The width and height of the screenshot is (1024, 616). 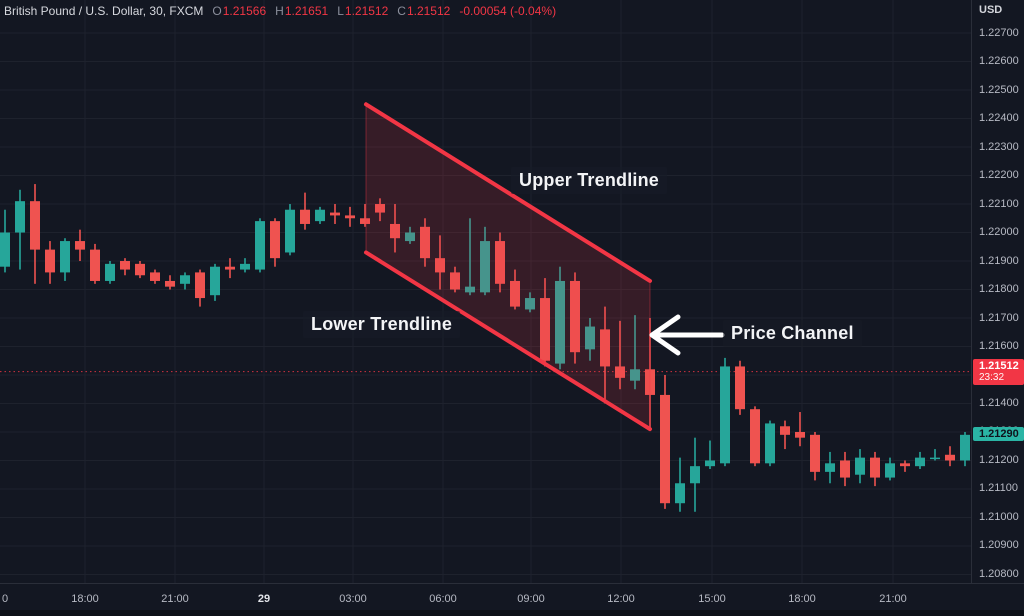 What do you see at coordinates (424, 11) in the screenshot?
I see `ohlc-close: C 1.21512` at bounding box center [424, 11].